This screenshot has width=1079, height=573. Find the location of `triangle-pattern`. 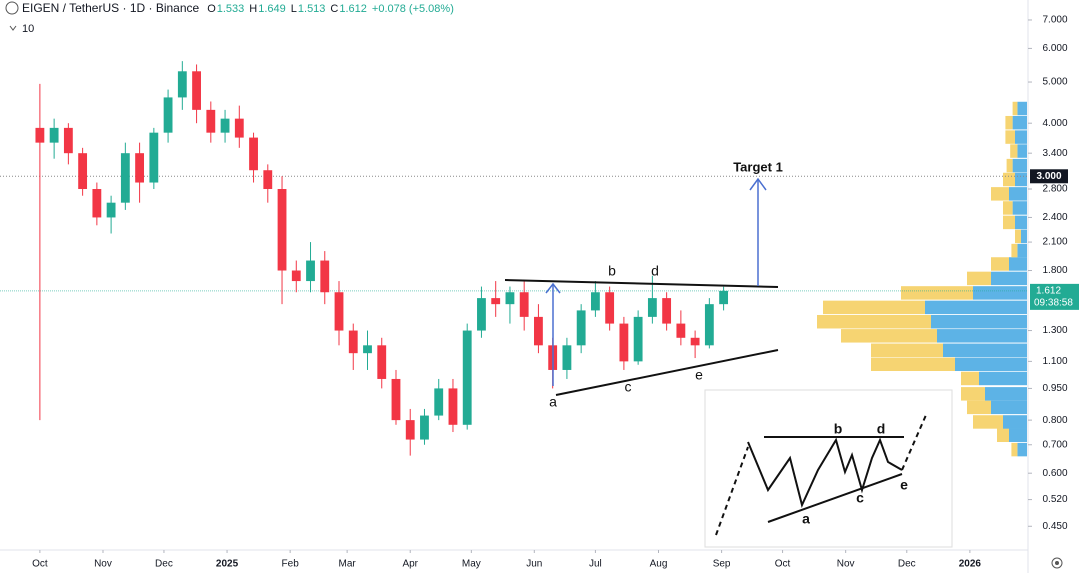

triangle-pattern is located at coordinates (641, 337).